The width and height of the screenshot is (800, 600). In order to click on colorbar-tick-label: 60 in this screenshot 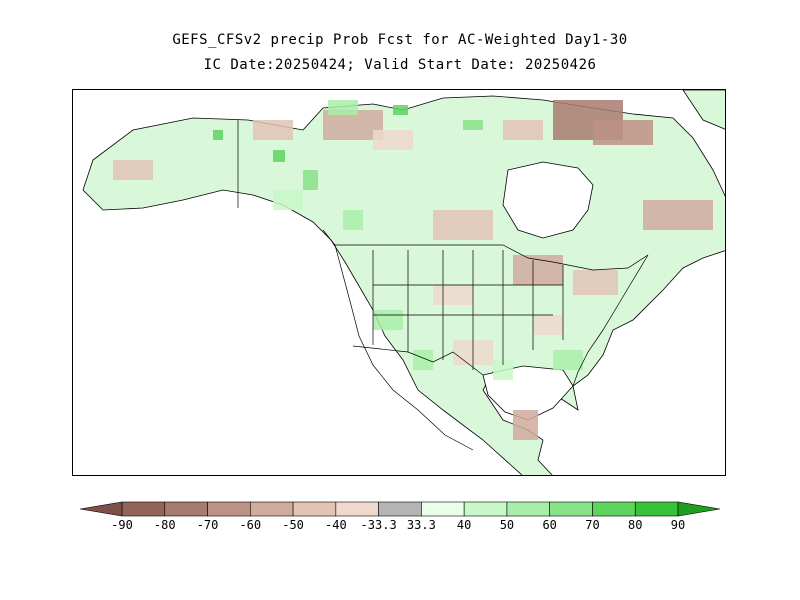, I will do `click(549, 525)`.